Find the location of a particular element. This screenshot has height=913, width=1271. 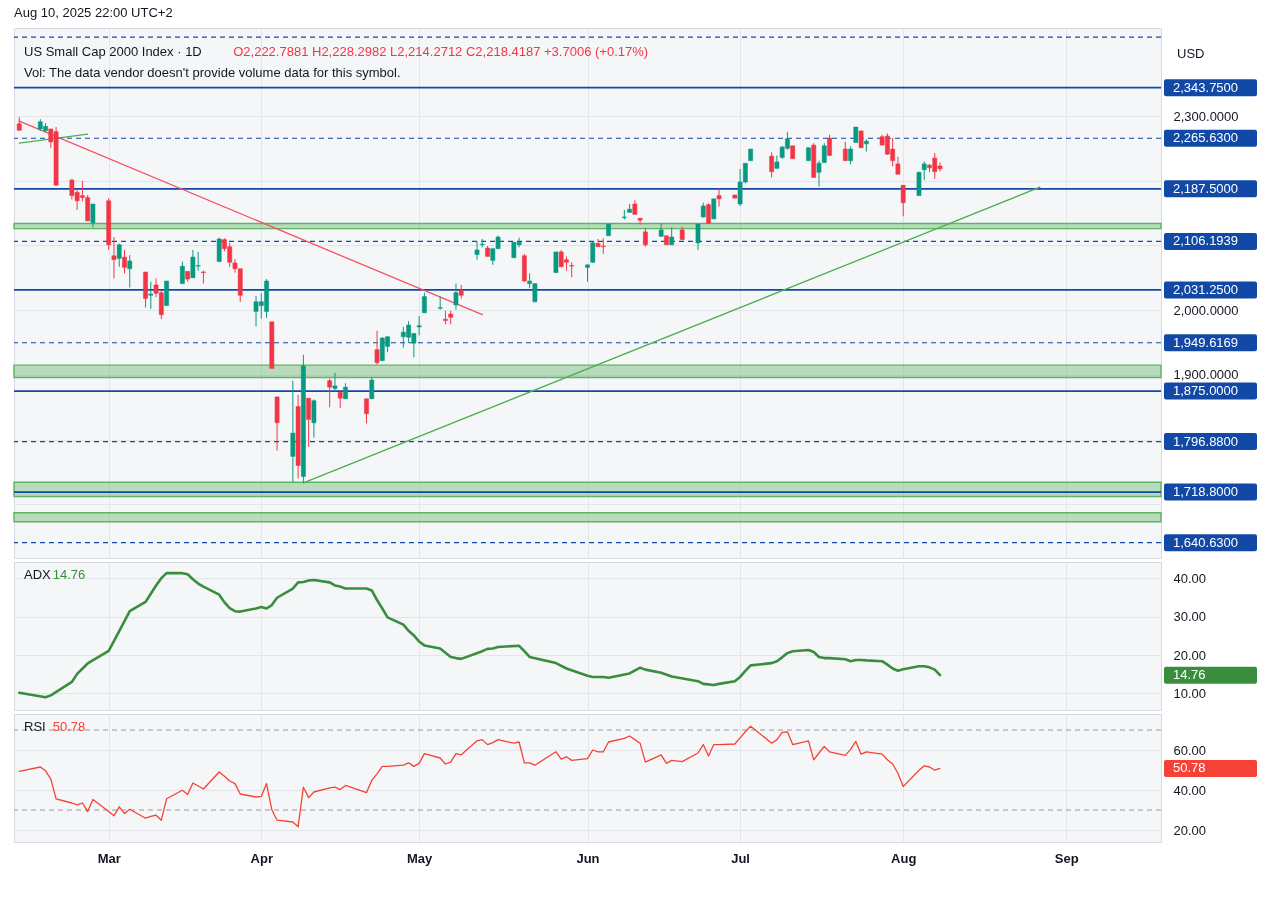

y-tick-label: 1,900.0000 is located at coordinates (1206, 375).